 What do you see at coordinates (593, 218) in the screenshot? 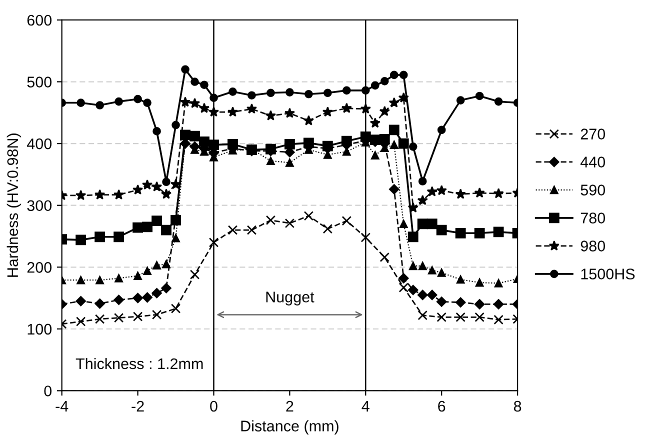
I see `legend-label: 780` at bounding box center [593, 218].